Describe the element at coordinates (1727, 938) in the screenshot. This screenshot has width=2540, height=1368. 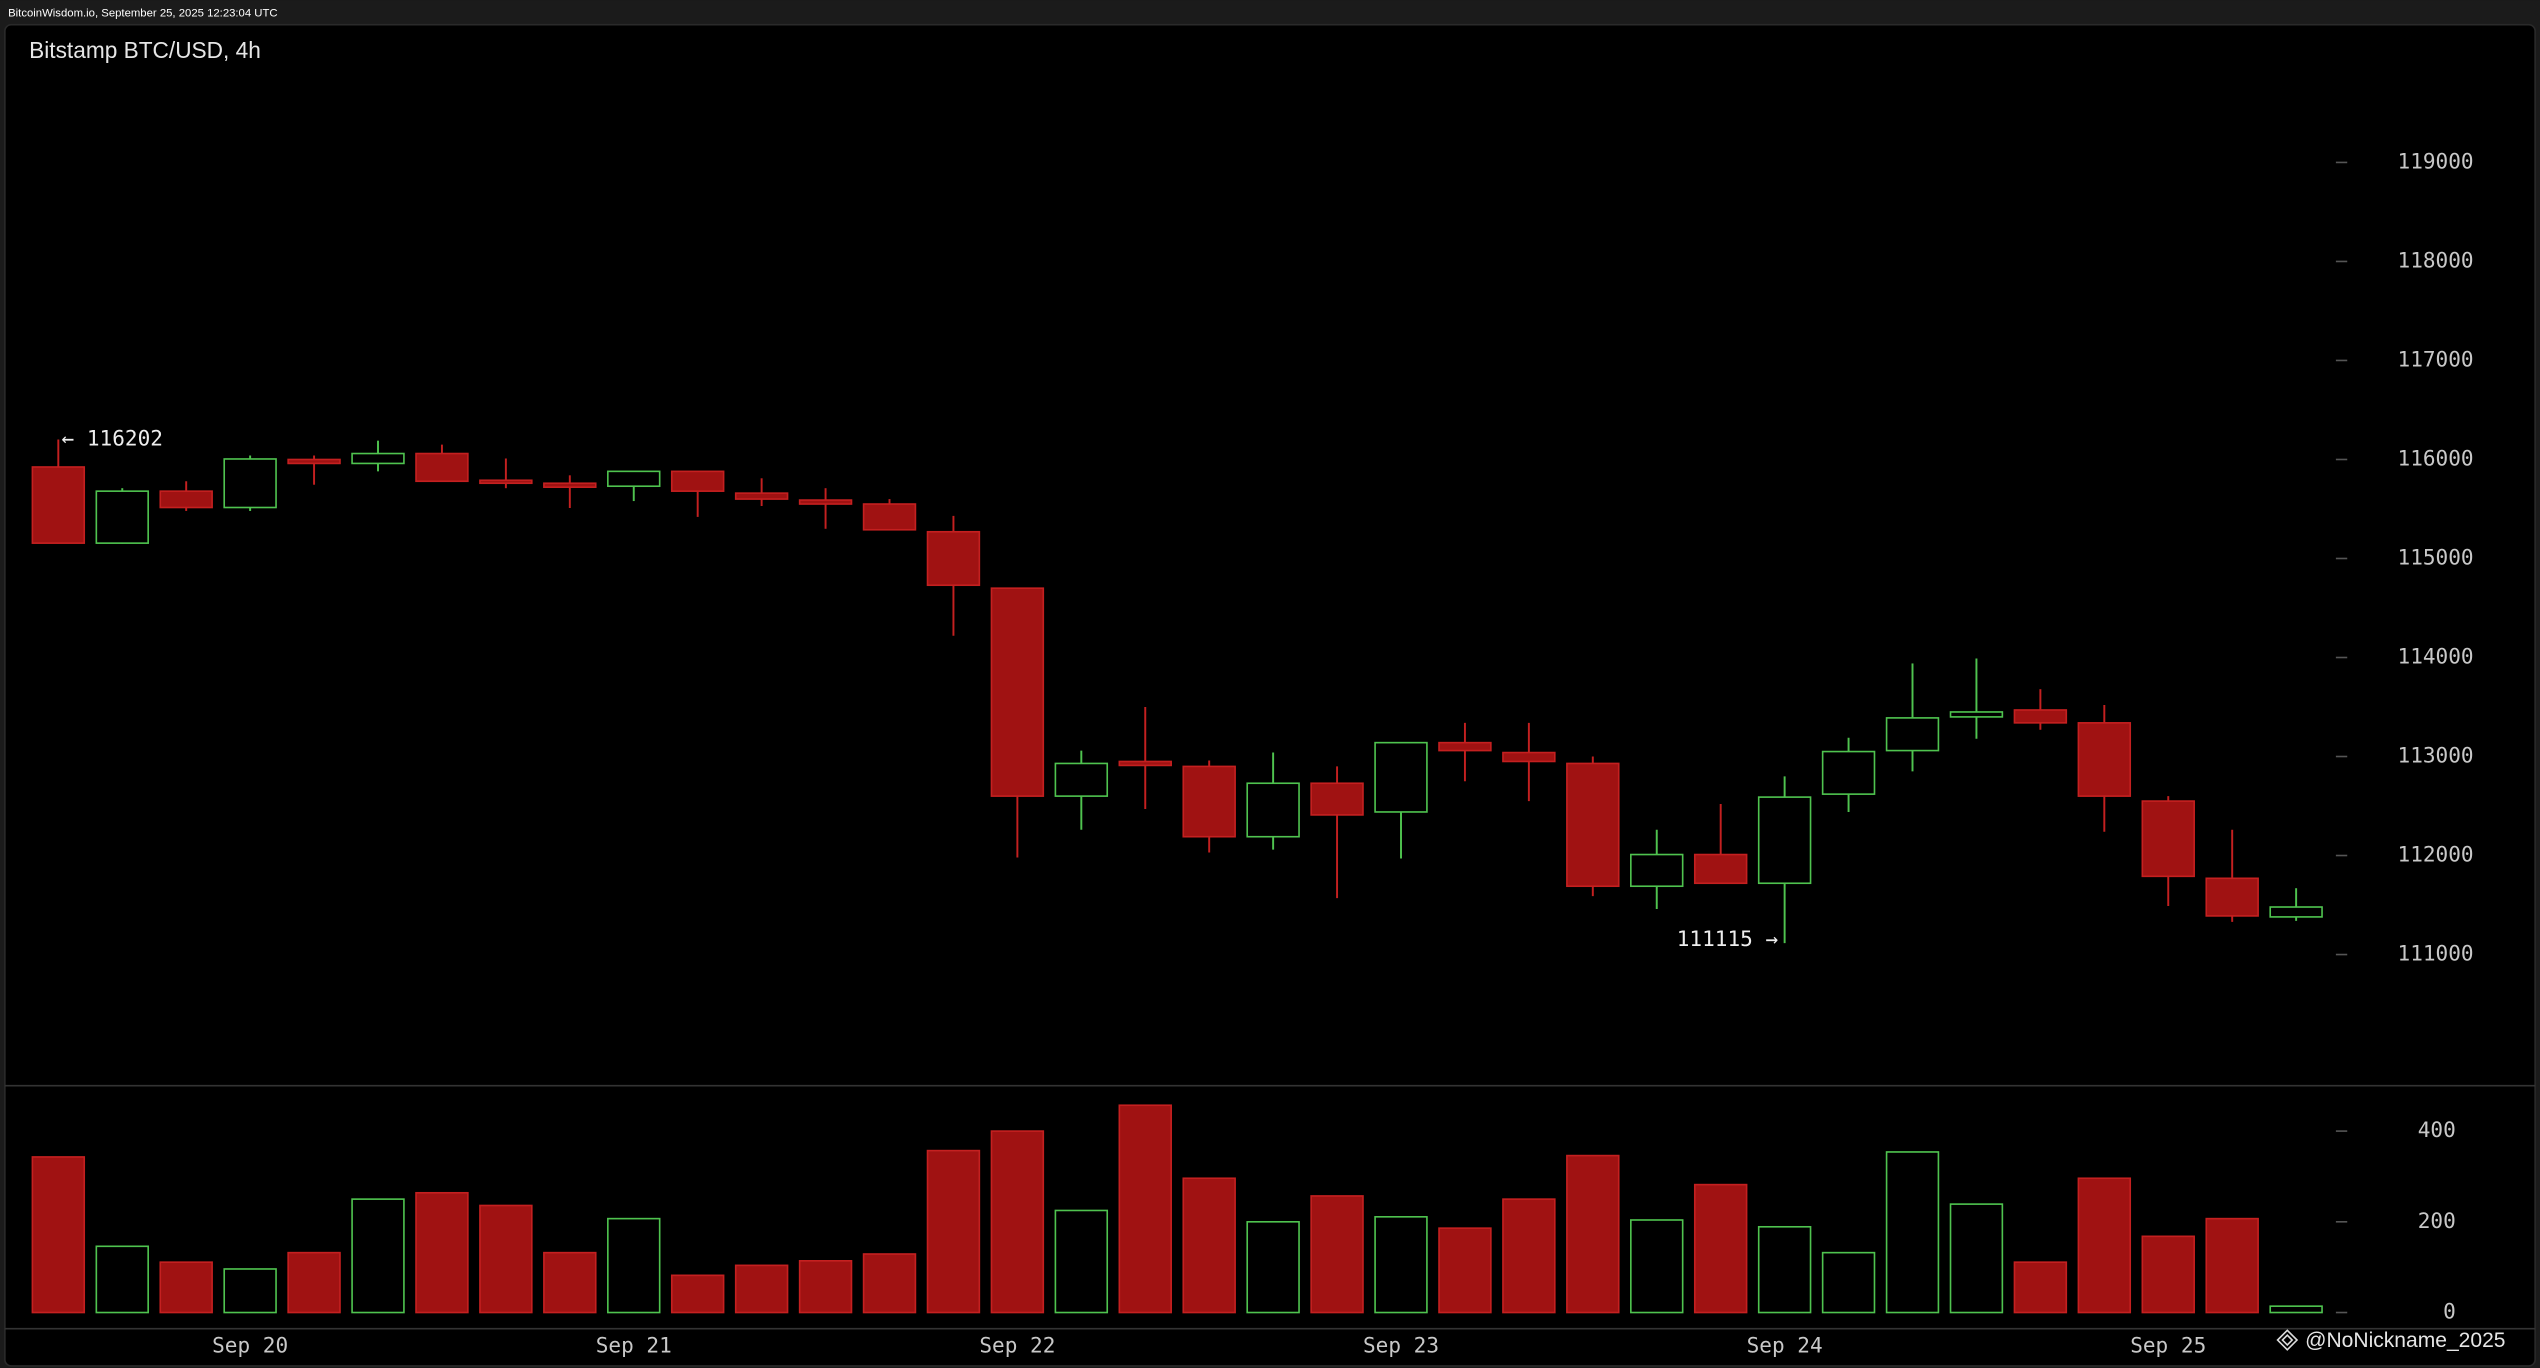
I see `low-annotation: 111115 →` at that location.